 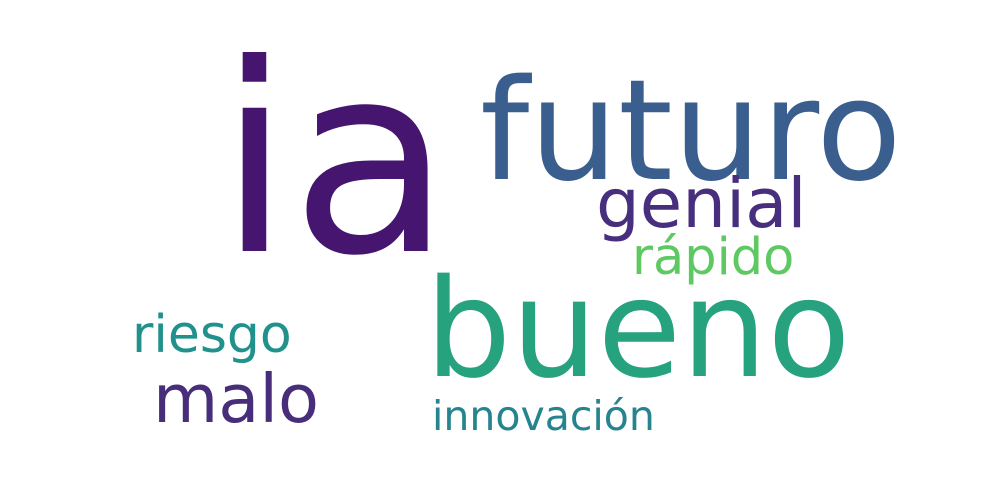 I want to click on word-ia: ia, so click(x=335, y=160).